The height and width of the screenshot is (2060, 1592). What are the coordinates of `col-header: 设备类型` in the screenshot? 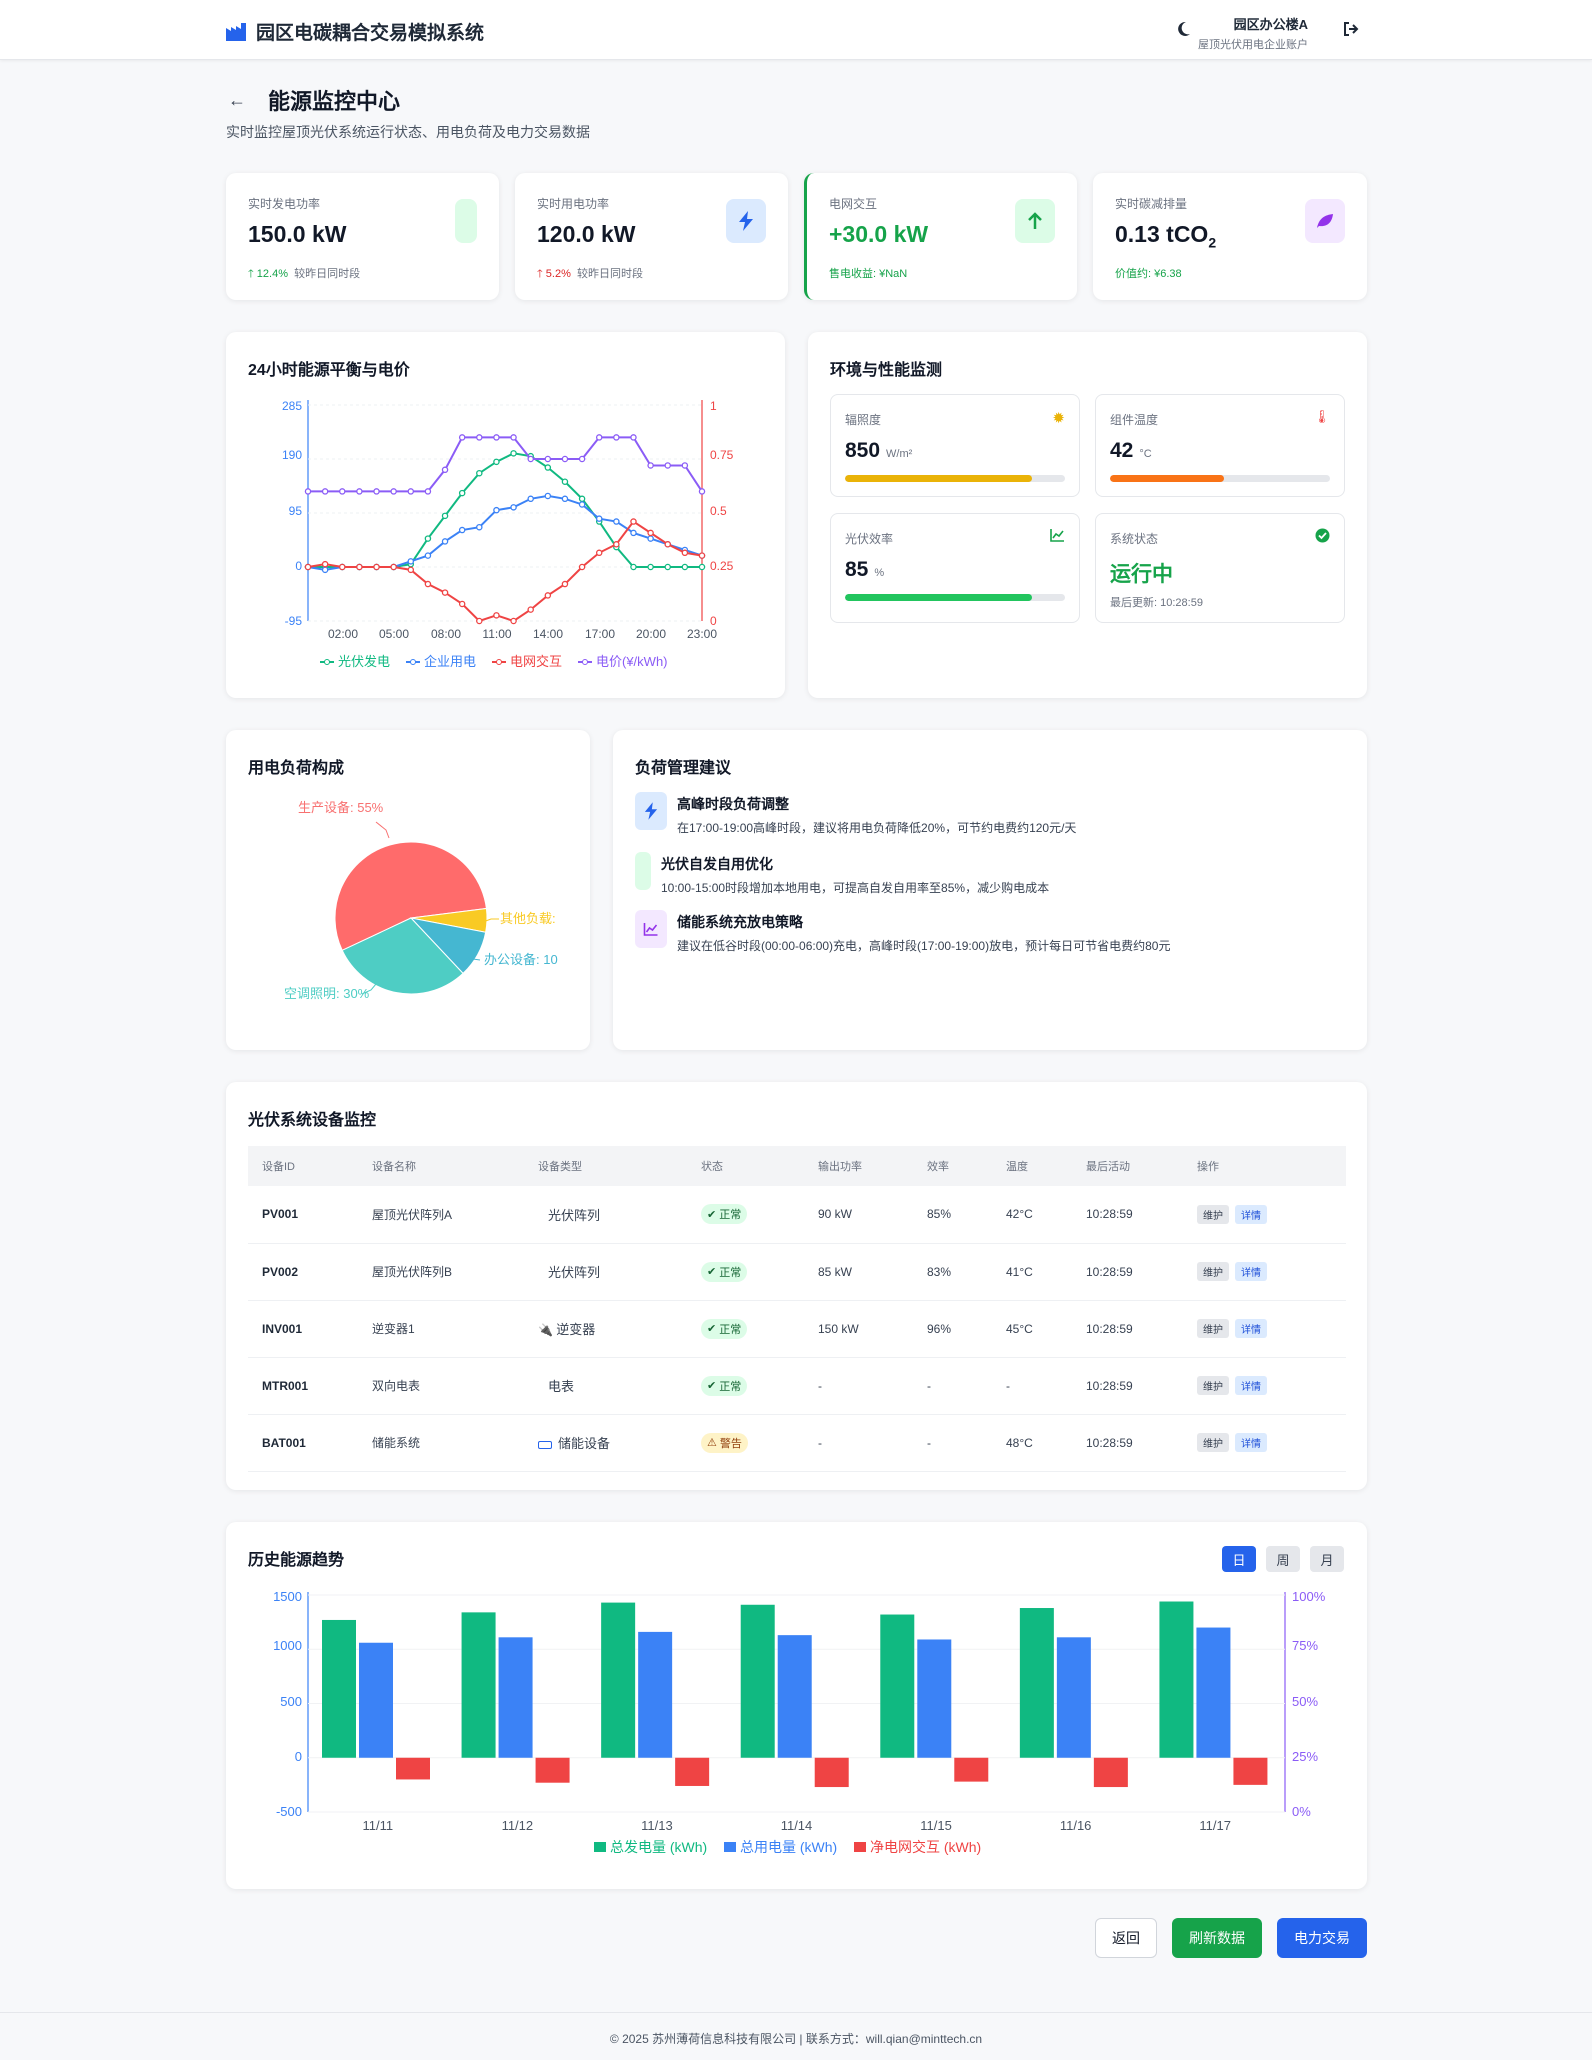 It's located at (560, 1167).